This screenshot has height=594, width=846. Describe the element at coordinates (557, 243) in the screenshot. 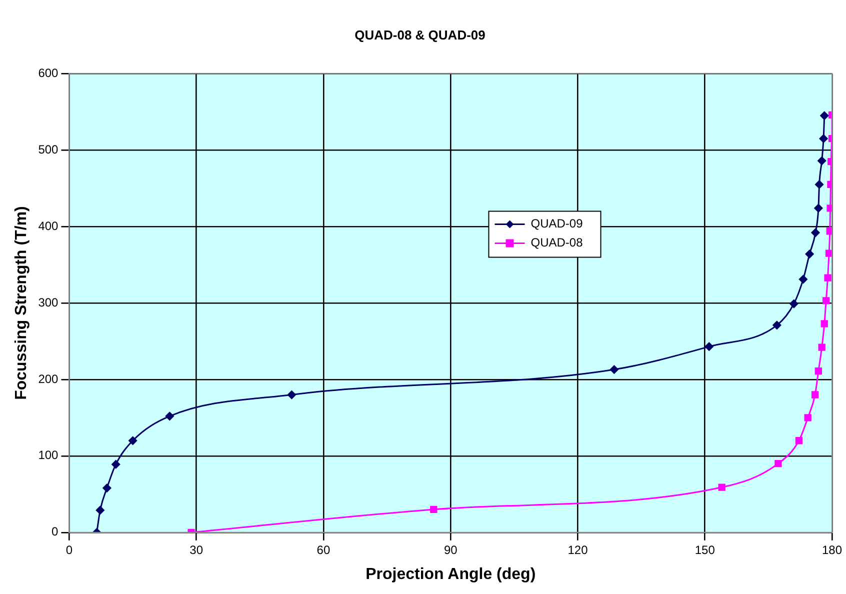

I see `legend-label: QUAD-08` at that location.